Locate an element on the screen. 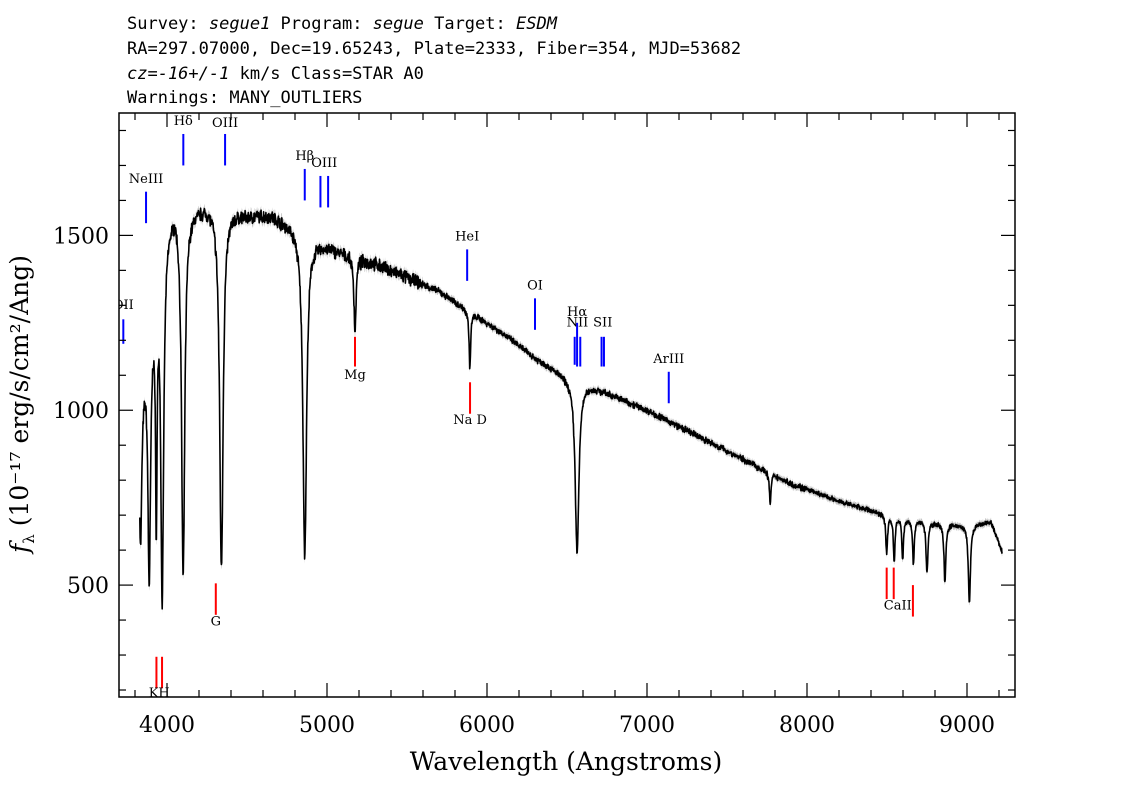 The width and height of the screenshot is (1134, 810). emission-label-hβ: Hβ is located at coordinates (304, 156).